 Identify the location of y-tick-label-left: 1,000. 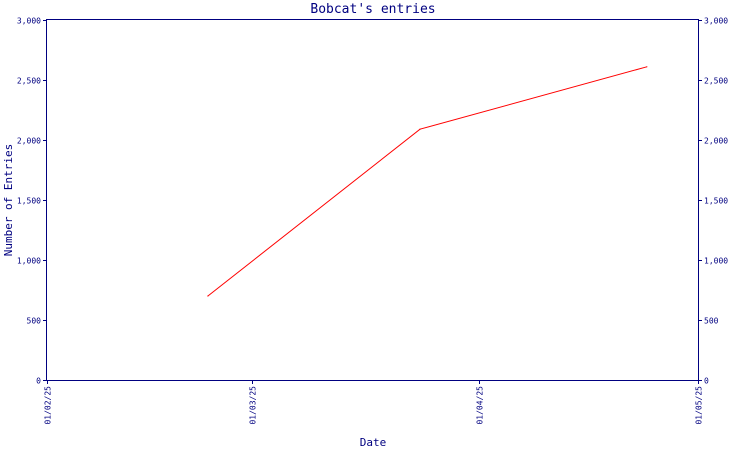
(29, 261).